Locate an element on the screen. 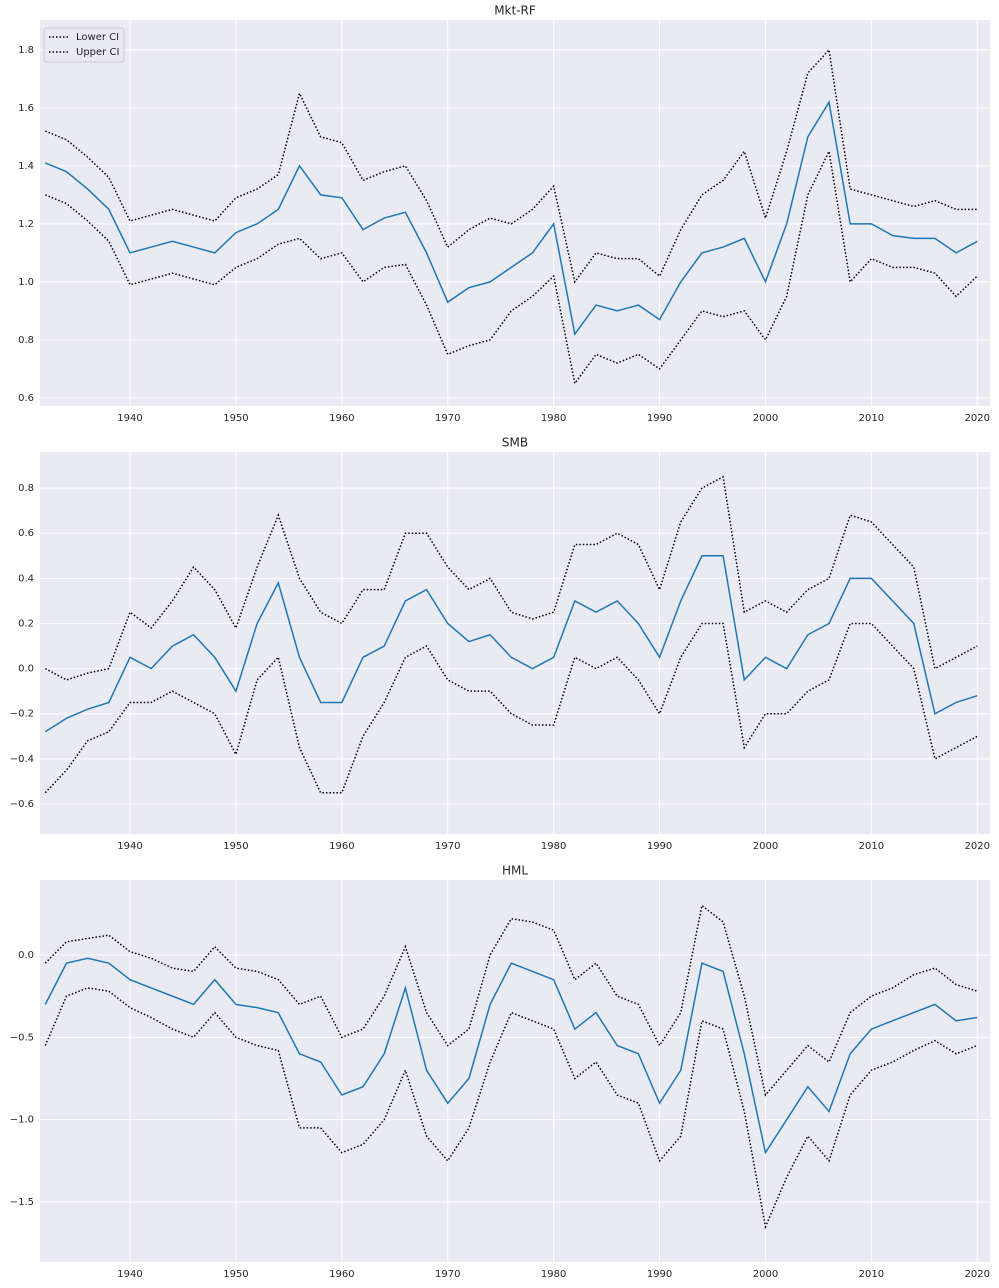 This screenshot has height=1288, width=999. chart-title: HML is located at coordinates (515, 871).